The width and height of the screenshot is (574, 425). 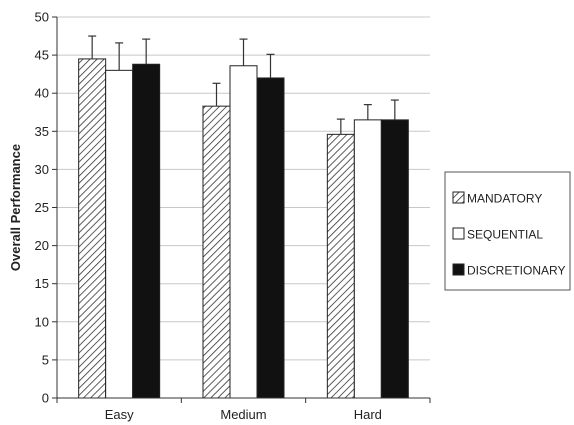 What do you see at coordinates (92, 228) in the screenshot?
I see `bar-mandatory-easy` at bounding box center [92, 228].